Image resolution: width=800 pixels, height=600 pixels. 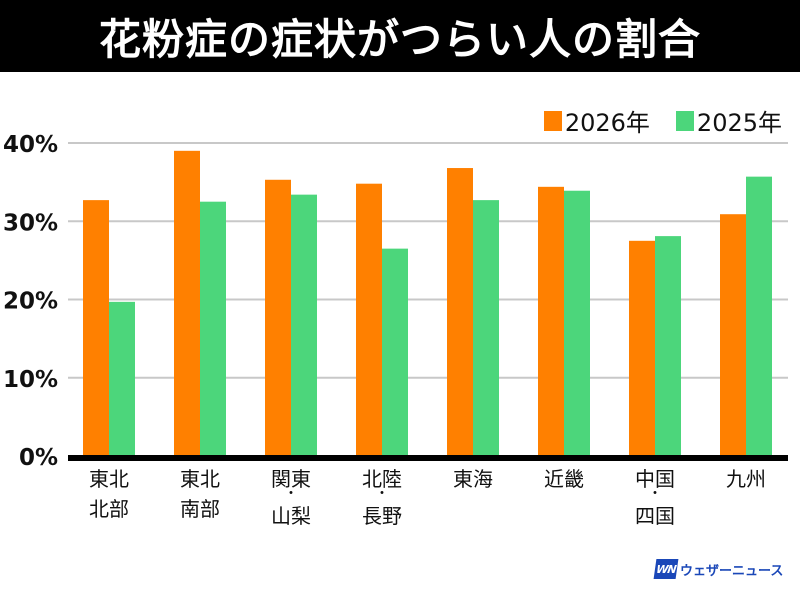 I want to click on weathernews-logo-text: ウェザーニュース, so click(x=732, y=571).